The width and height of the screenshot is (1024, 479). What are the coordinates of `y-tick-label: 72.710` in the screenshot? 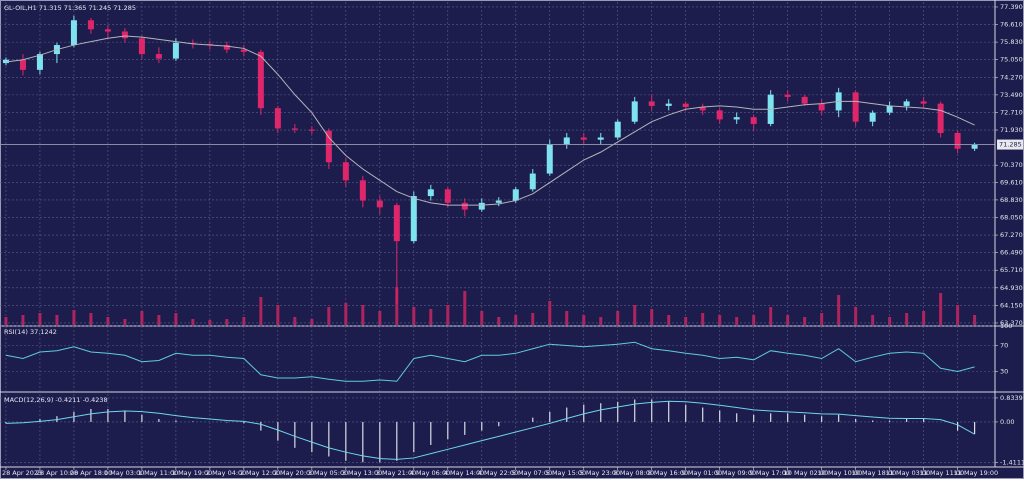 It's located at (1011, 112).